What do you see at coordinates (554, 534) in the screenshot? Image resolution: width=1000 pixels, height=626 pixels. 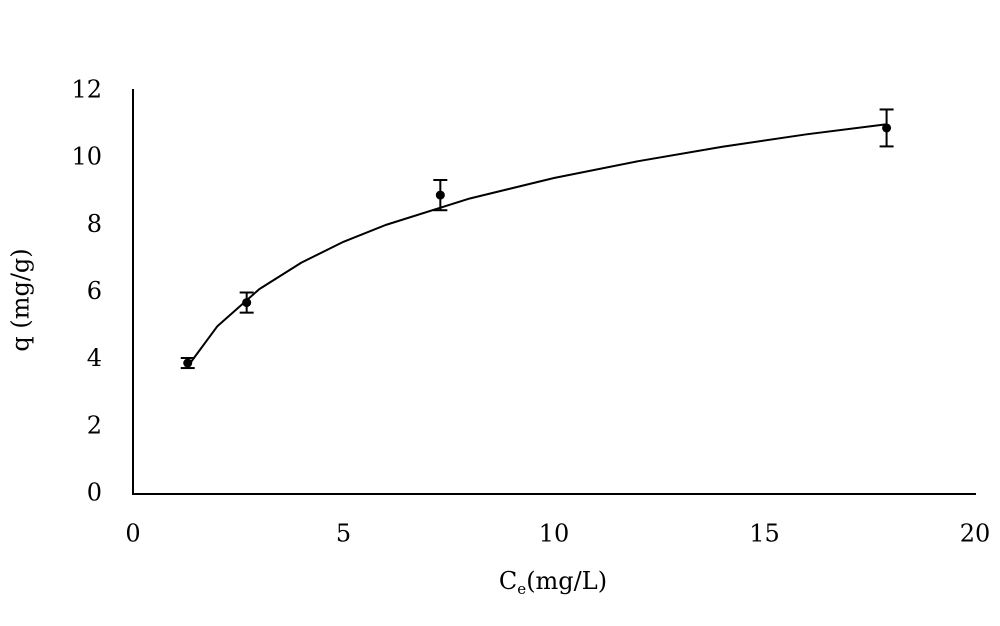 I see `x-tick-label: 10` at bounding box center [554, 534].